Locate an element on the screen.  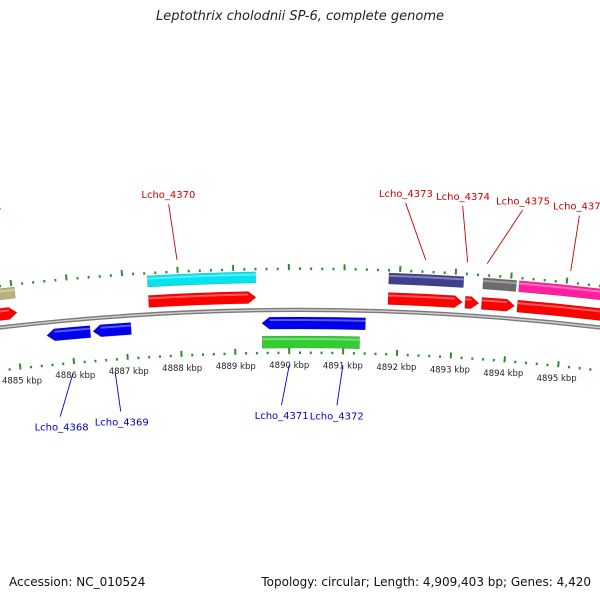
gene-features is located at coordinates (300, 310).